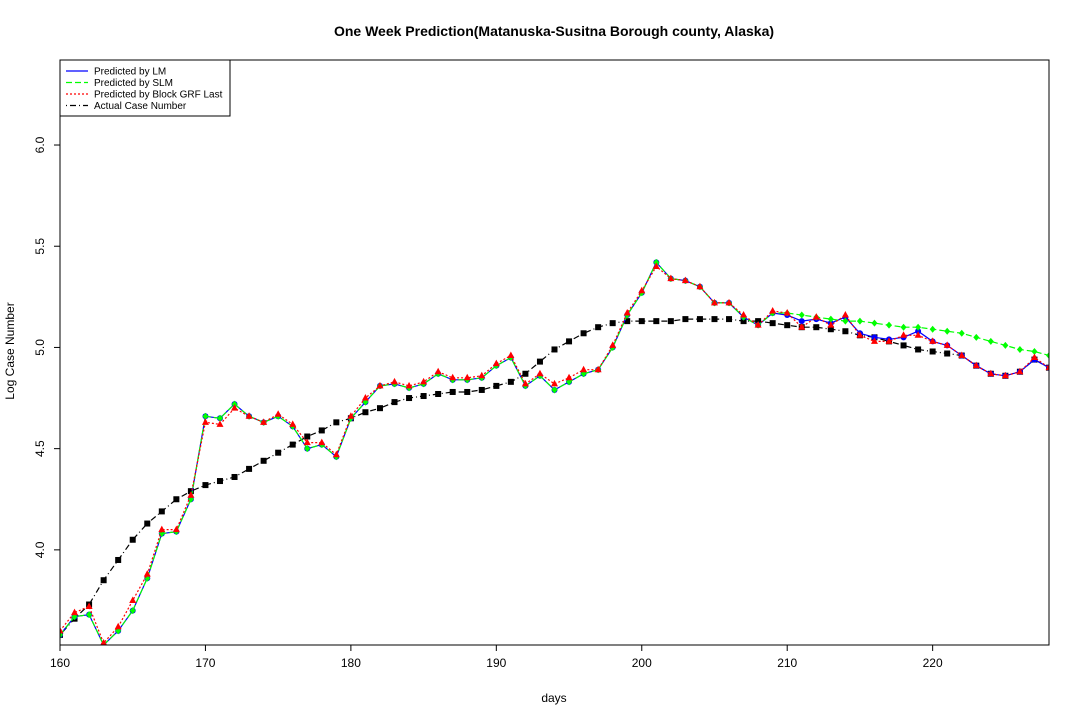  What do you see at coordinates (642, 663) in the screenshot?
I see `x-tick-label: 200` at bounding box center [642, 663].